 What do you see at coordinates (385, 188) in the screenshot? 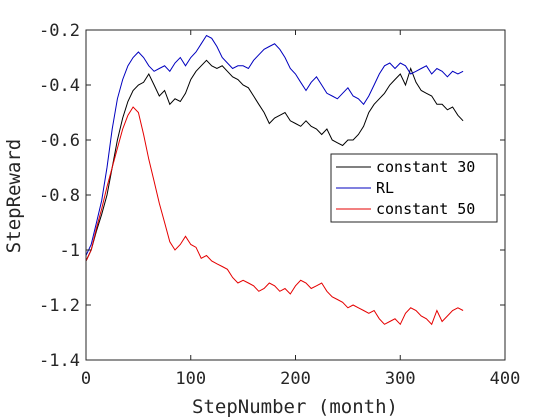
I see `legend-label: RL` at bounding box center [385, 188].